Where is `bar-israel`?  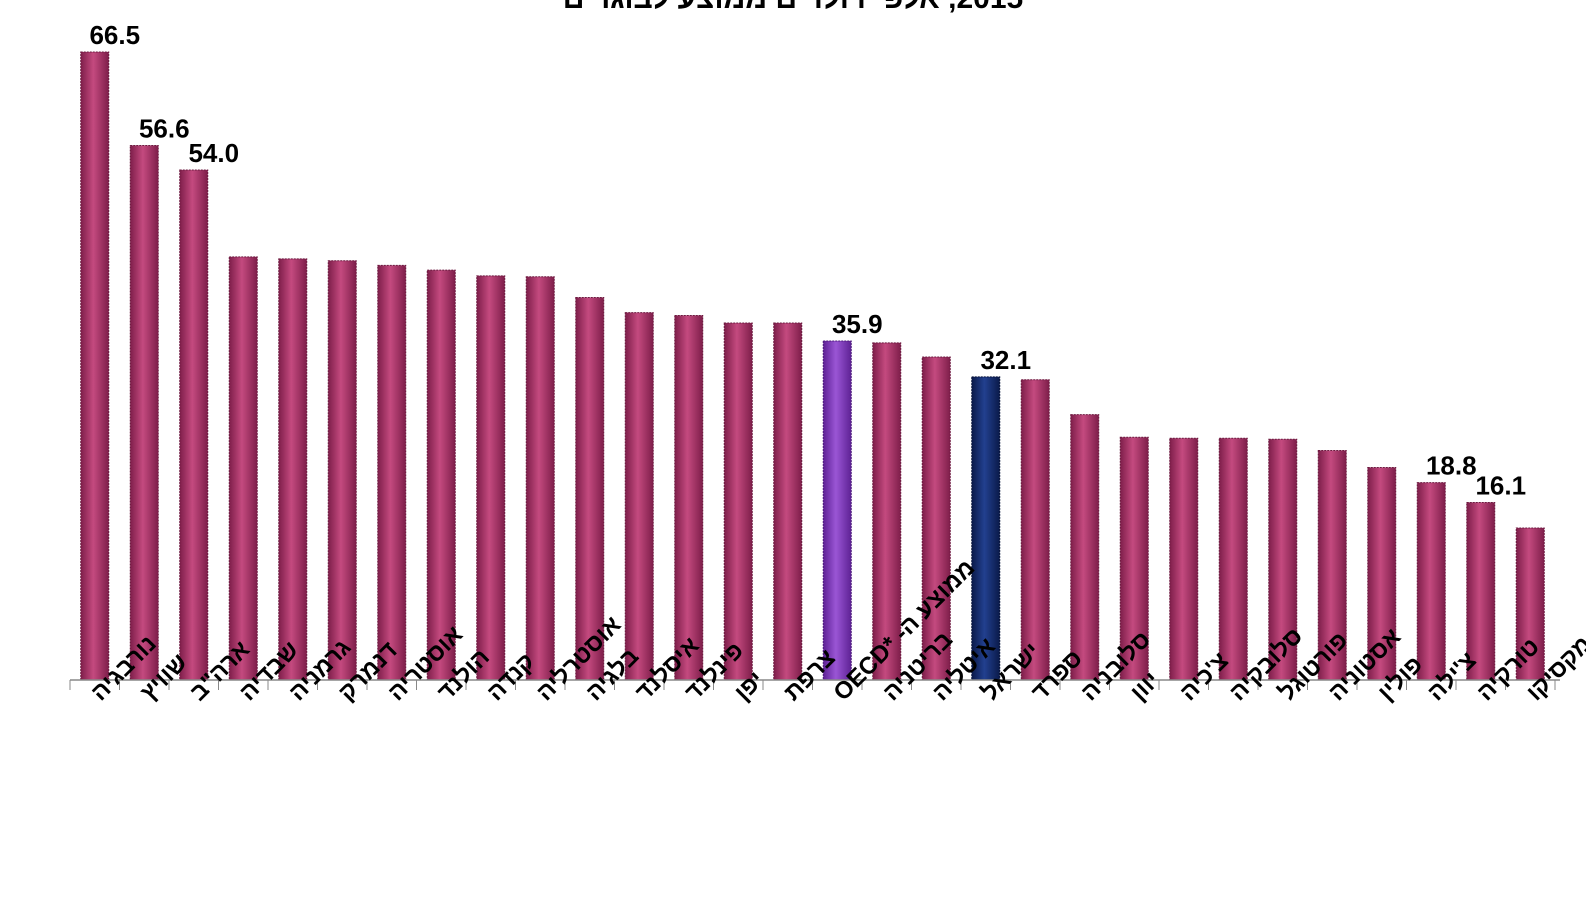 bar-israel is located at coordinates (986, 528).